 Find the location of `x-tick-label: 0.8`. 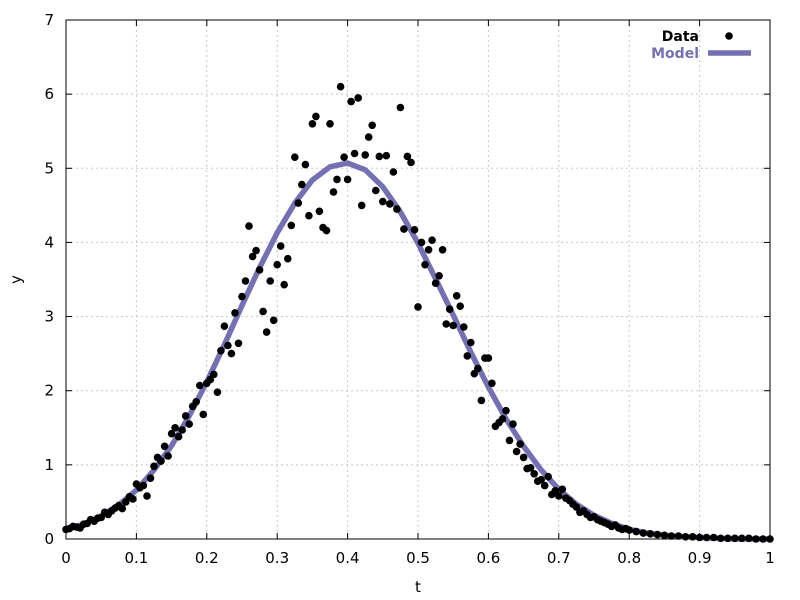

x-tick-label: 0.8 is located at coordinates (629, 558).